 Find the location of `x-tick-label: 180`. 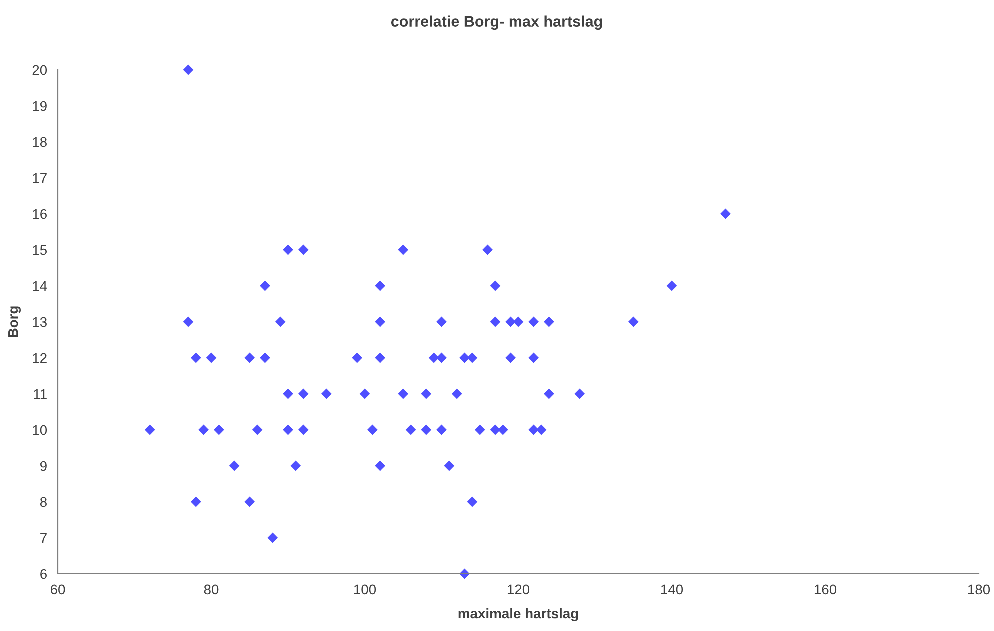

x-tick-label: 180 is located at coordinates (979, 589).